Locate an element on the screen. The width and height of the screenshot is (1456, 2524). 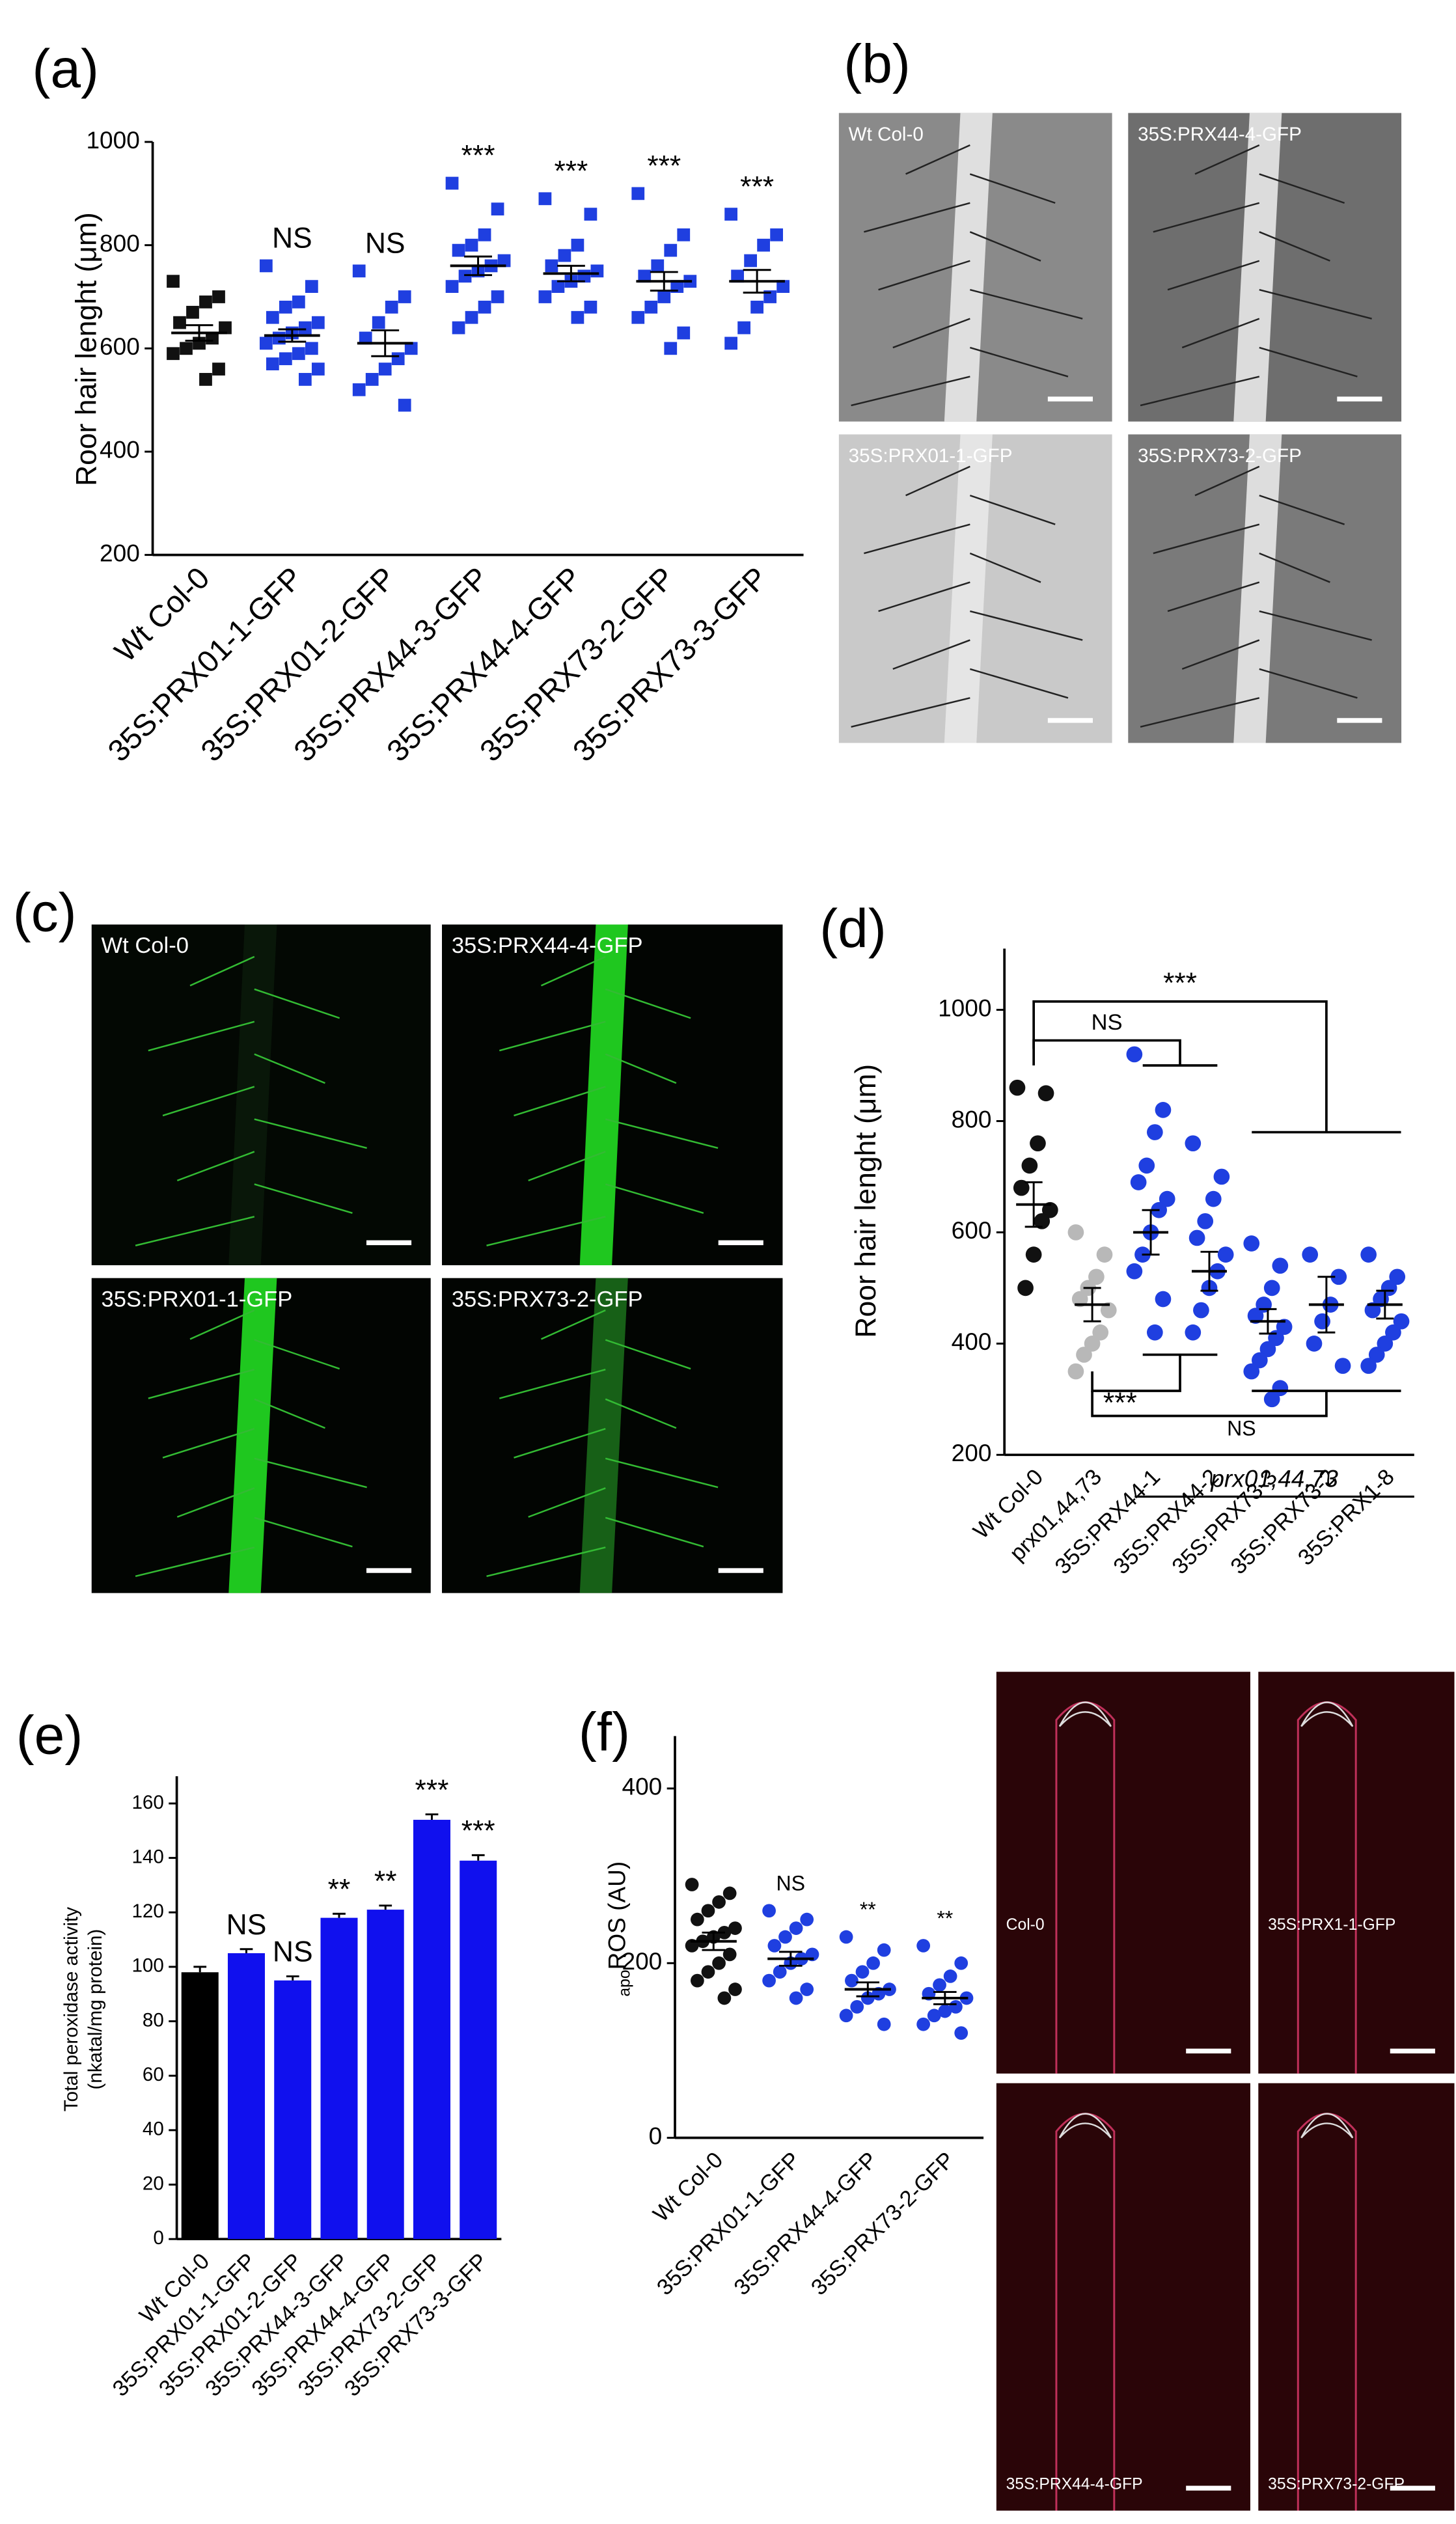
y-axis-label: Total peroxidase activity is located at coordinates (72, 2009).